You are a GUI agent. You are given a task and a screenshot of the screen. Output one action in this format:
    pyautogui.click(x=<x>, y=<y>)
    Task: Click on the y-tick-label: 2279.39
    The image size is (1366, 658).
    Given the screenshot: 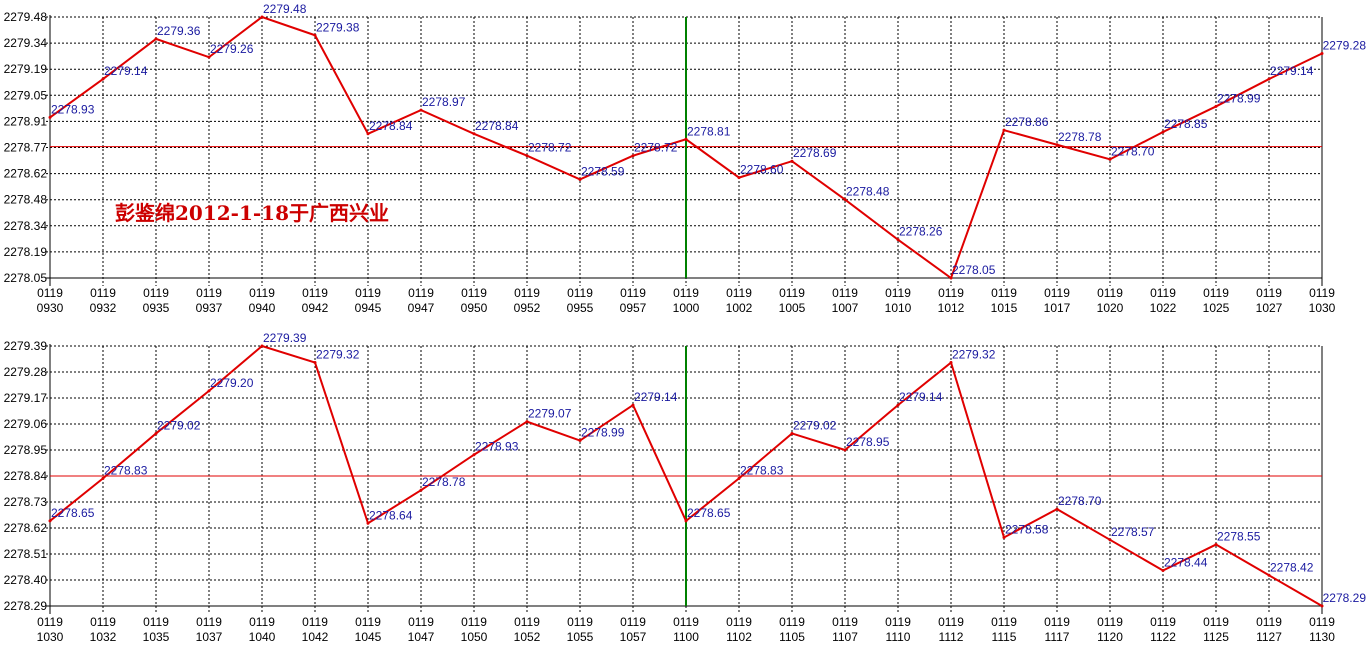 What is the action you would take?
    pyautogui.click(x=26, y=346)
    